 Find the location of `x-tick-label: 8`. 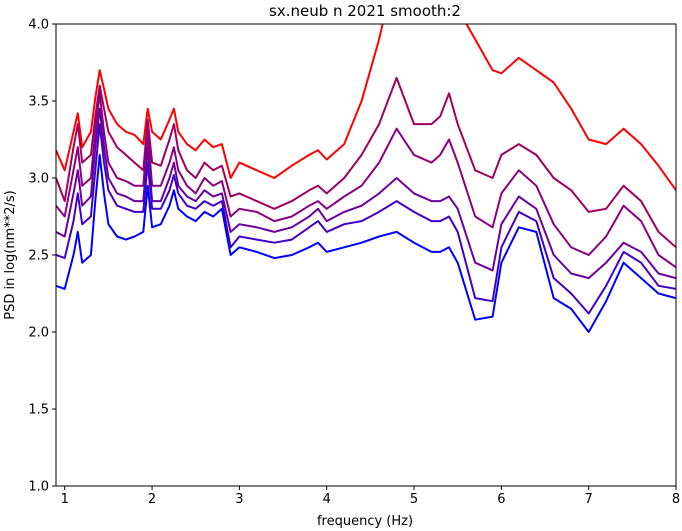

x-tick-label: 8 is located at coordinates (676, 499).